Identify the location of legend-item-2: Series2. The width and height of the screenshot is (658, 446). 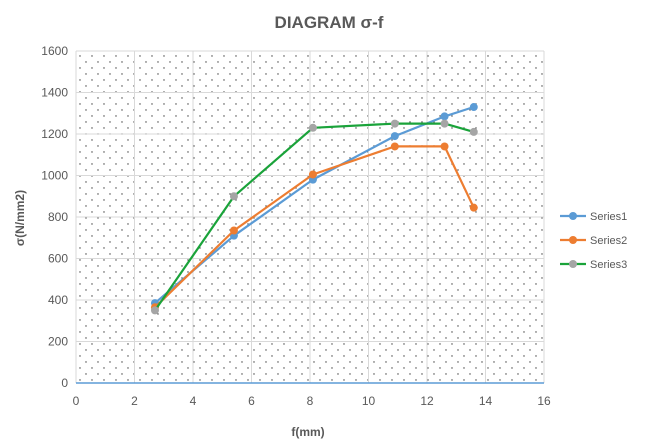
(593, 241).